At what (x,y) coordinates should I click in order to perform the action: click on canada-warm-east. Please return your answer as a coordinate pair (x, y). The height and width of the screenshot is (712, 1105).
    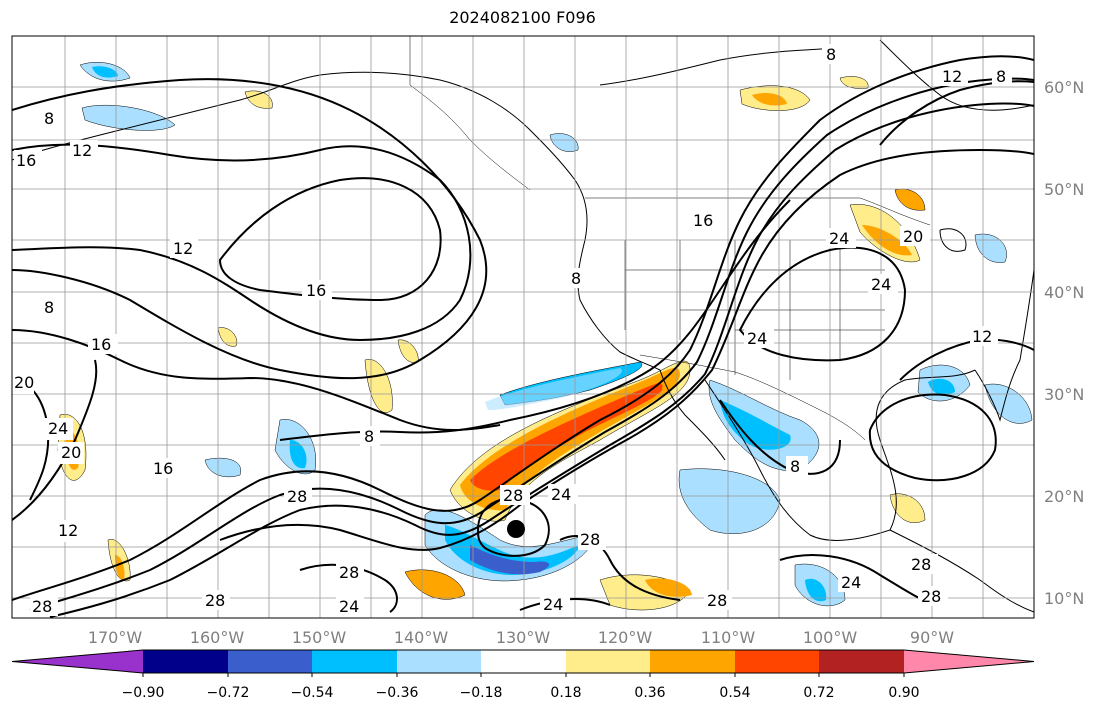
    Looking at the image, I should click on (854, 82).